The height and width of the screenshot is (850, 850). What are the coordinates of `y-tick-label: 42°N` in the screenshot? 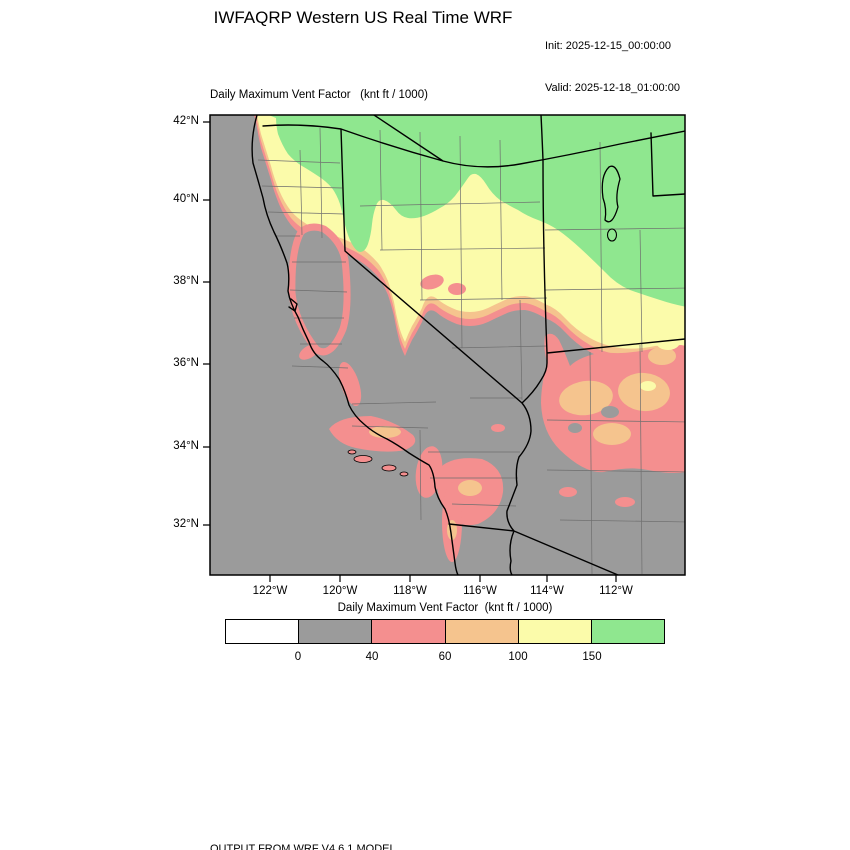 It's located at (186, 121).